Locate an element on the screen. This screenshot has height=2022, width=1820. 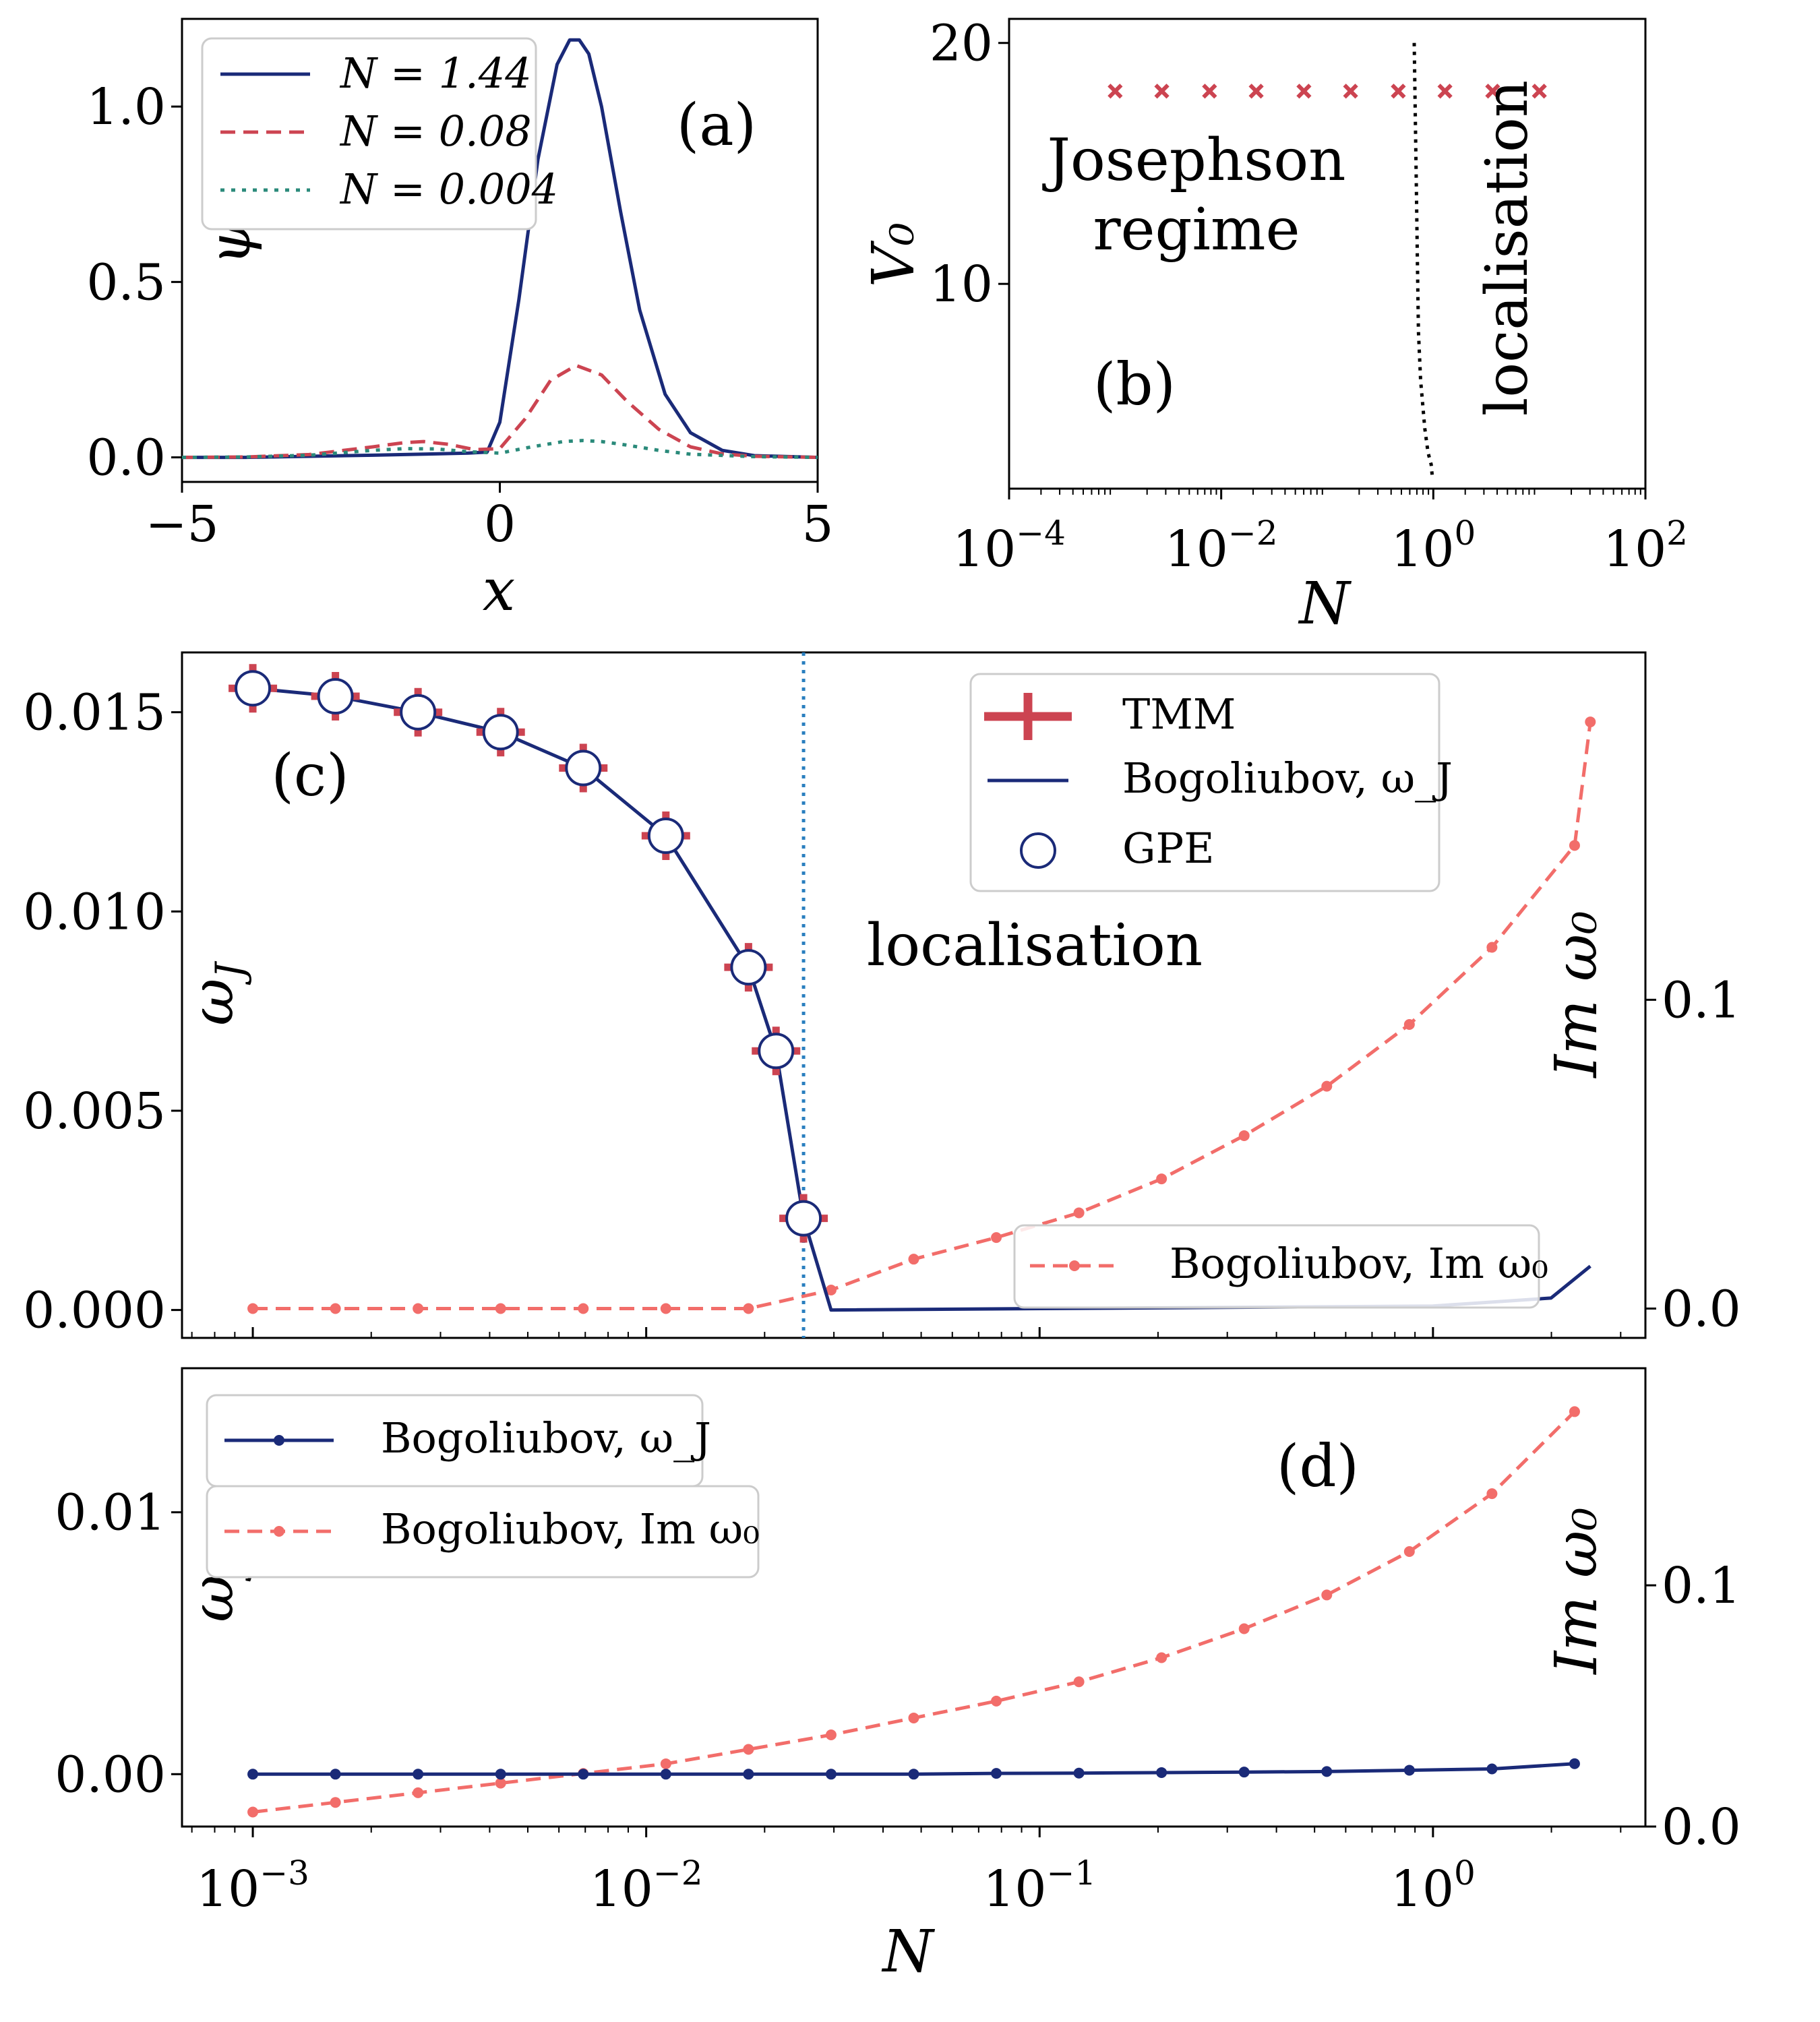
legend-label-a: N = 0.08 is located at coordinates (435, 131).